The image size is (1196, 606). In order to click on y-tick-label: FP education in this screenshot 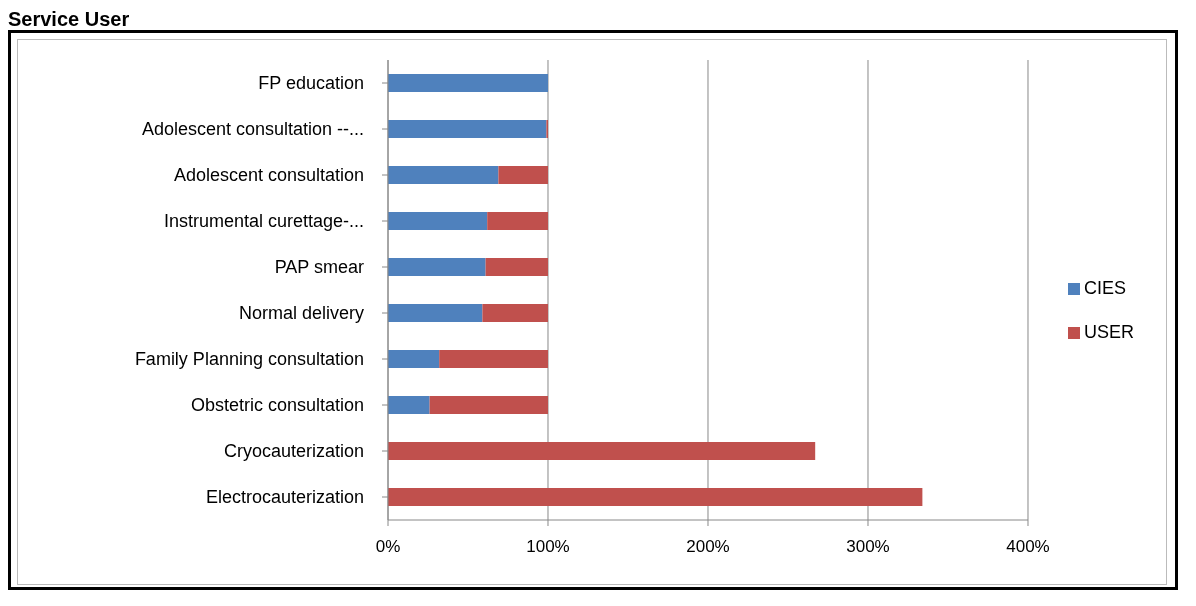, I will do `click(311, 83)`.